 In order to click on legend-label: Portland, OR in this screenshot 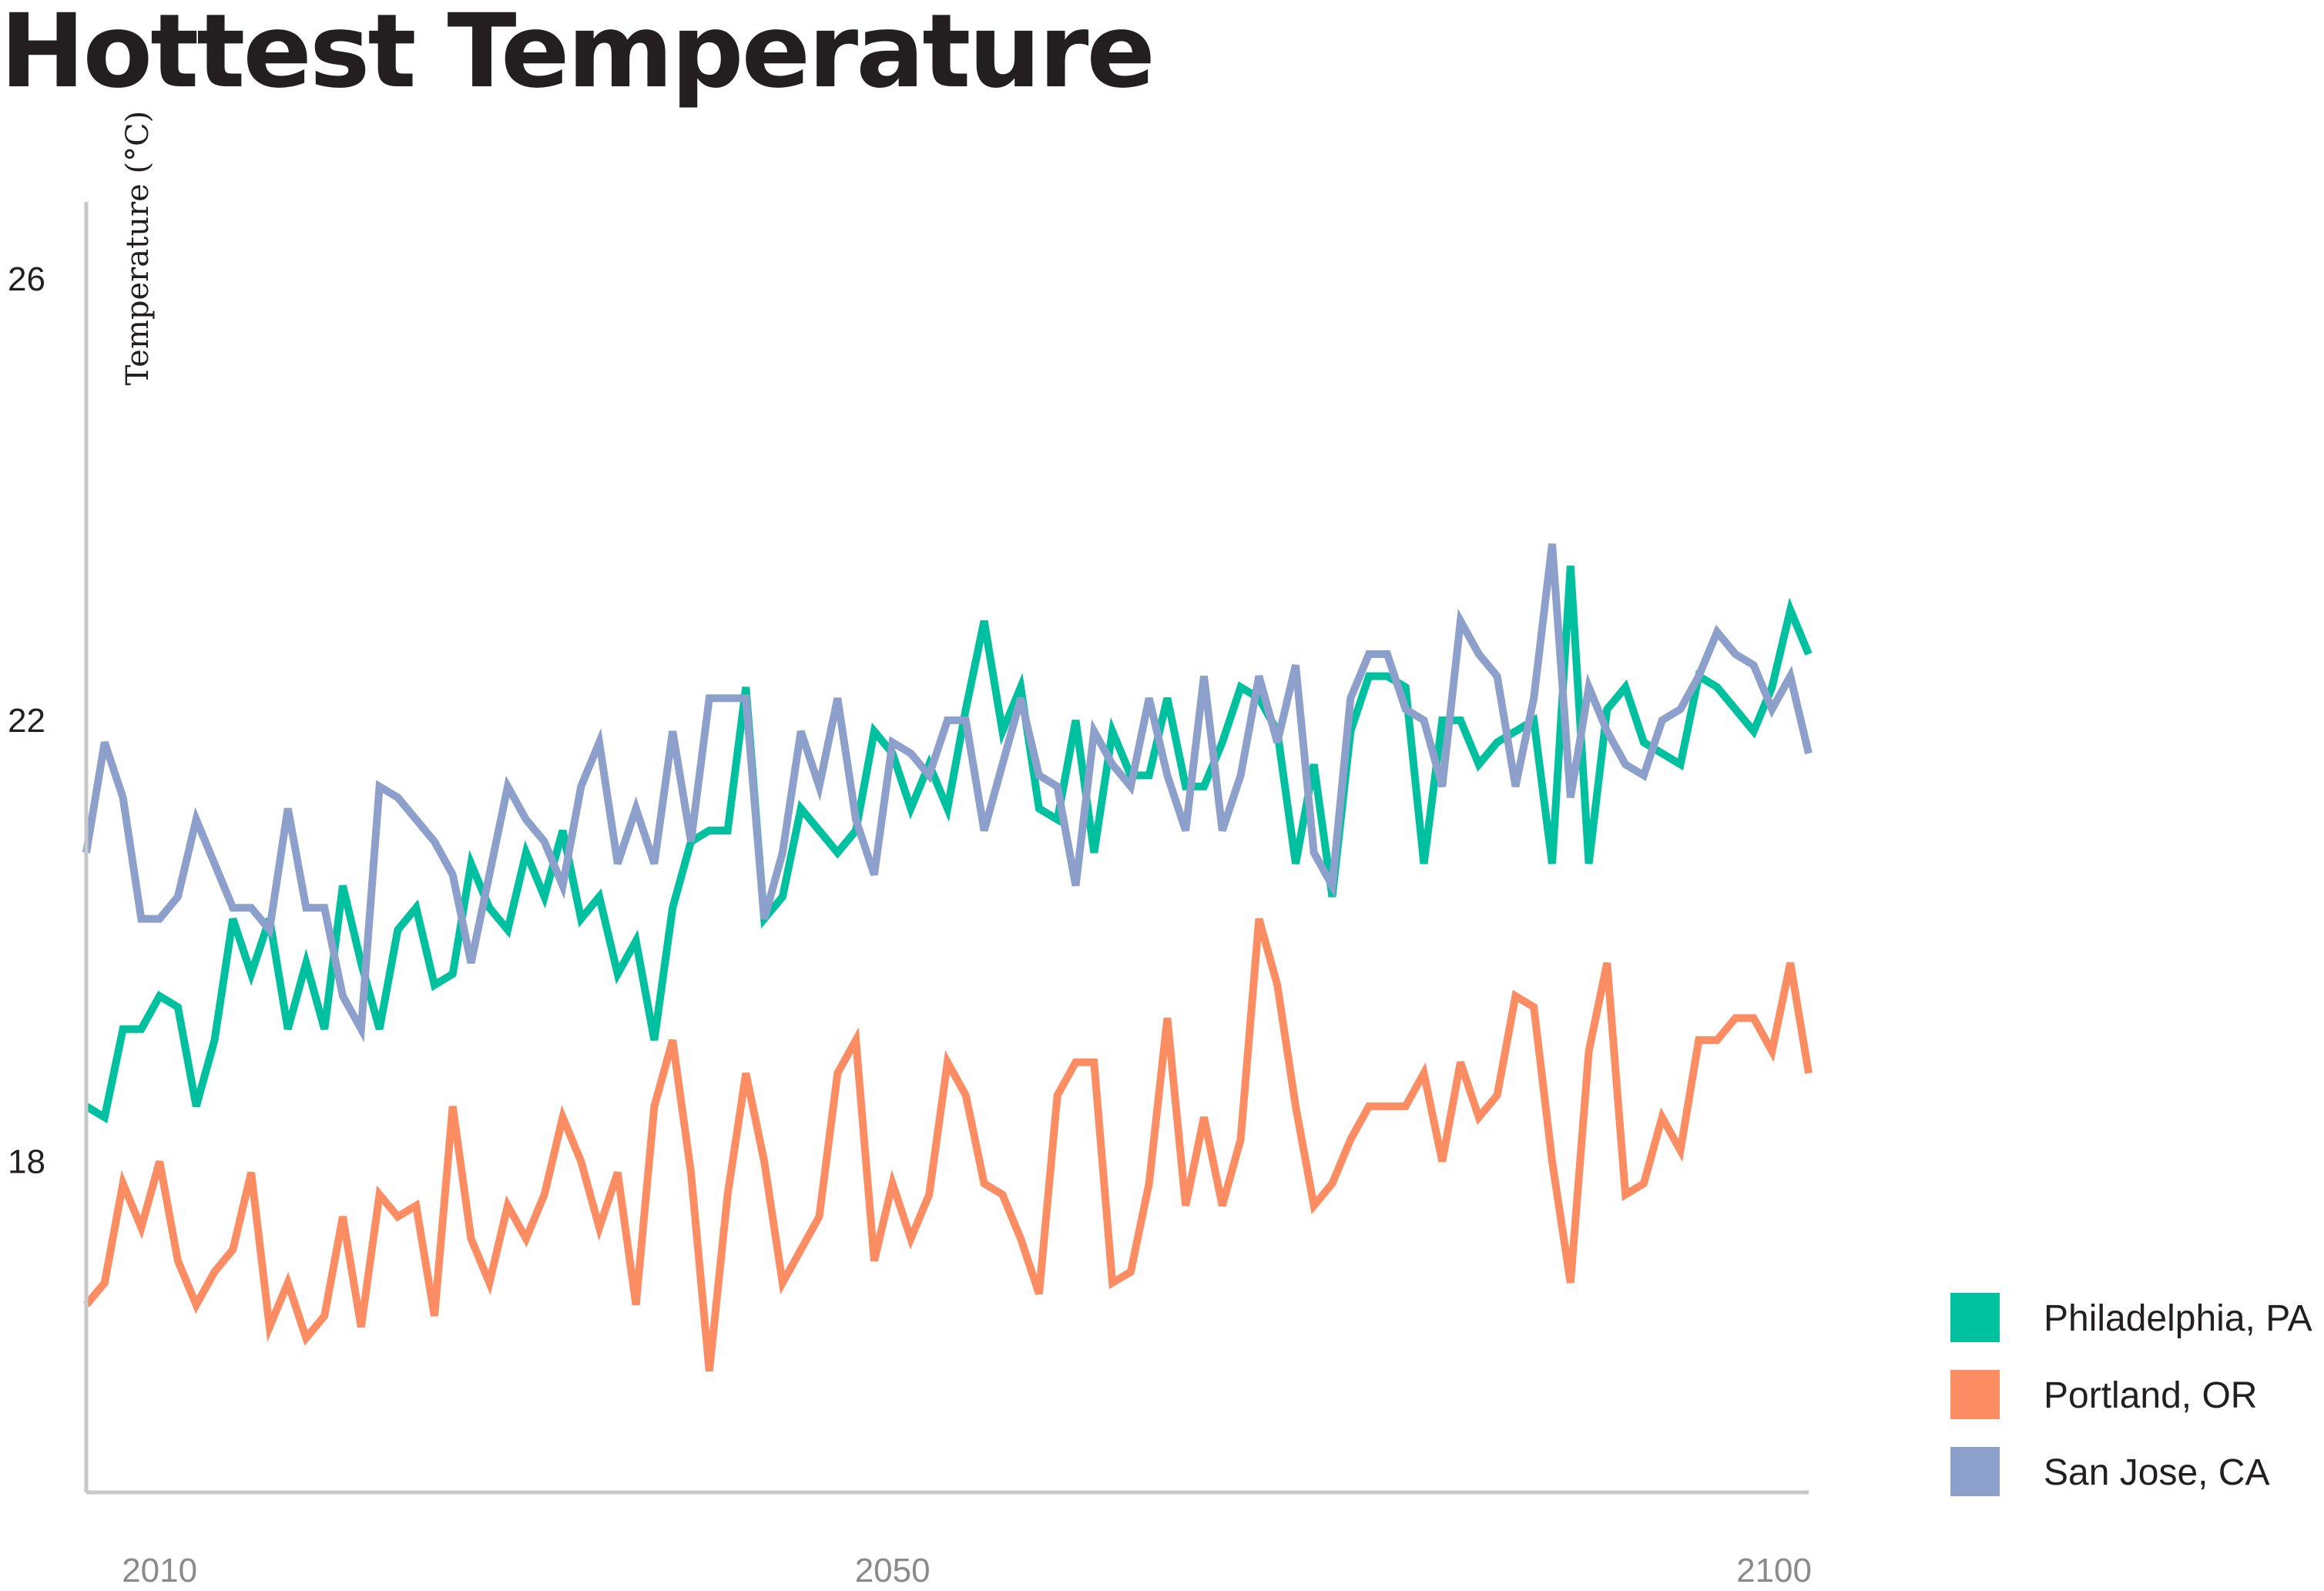, I will do `click(2150, 1395)`.